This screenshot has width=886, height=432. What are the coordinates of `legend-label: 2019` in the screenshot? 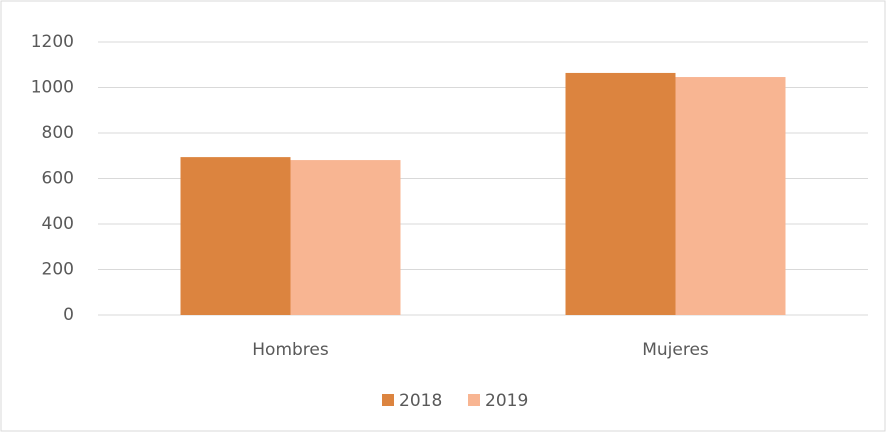 It's located at (506, 401).